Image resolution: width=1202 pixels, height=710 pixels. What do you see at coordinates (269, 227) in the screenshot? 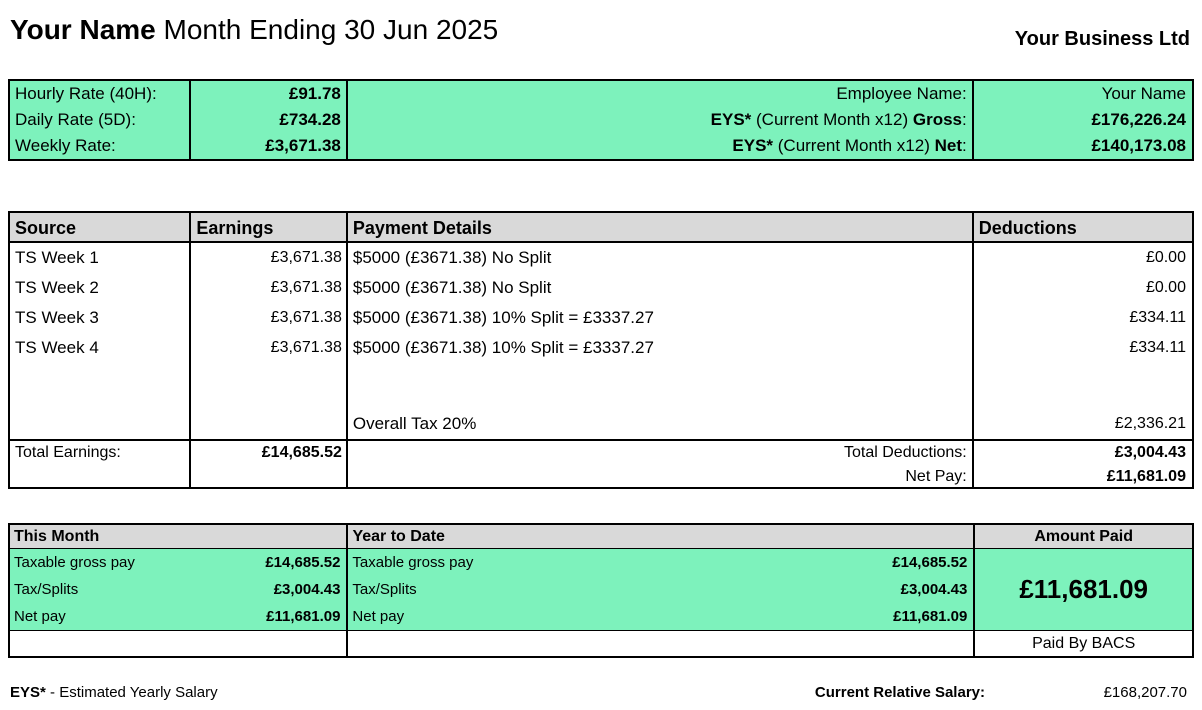
I see `header-earnings: Earnings` at bounding box center [269, 227].